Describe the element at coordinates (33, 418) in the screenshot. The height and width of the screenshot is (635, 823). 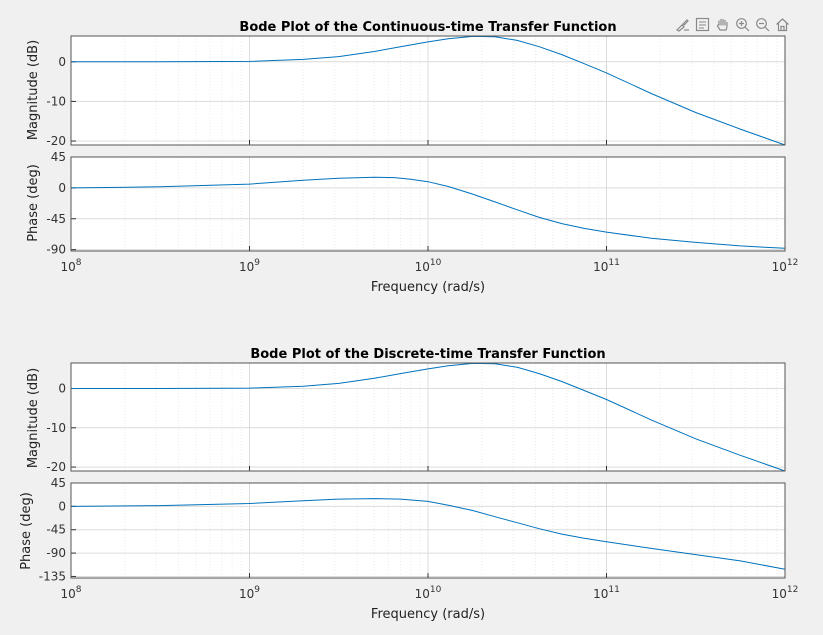
I see `magnitude-ylabel-discrete: Magnitude (dB)` at that location.